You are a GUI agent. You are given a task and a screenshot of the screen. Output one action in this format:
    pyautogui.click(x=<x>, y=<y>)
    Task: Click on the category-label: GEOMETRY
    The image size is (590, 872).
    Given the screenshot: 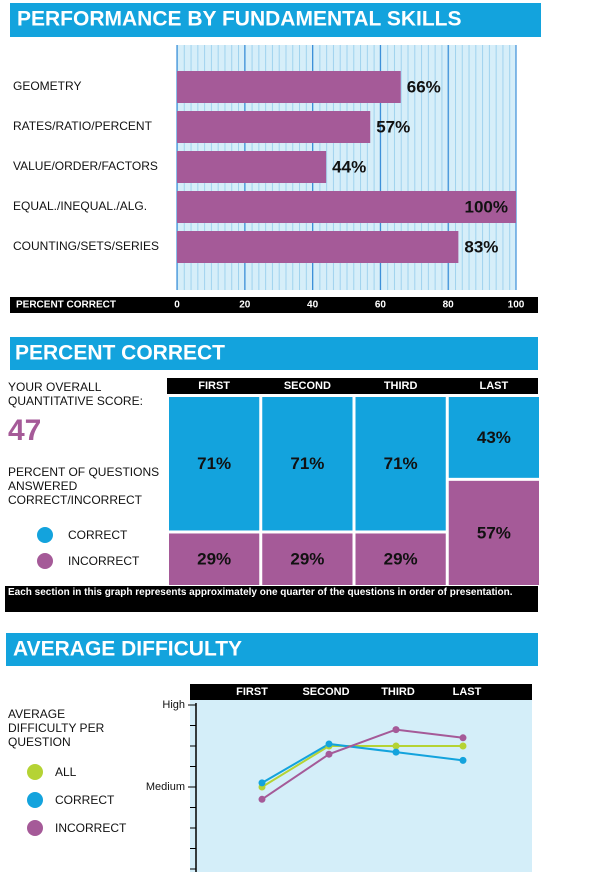 What is the action you would take?
    pyautogui.click(x=47, y=86)
    